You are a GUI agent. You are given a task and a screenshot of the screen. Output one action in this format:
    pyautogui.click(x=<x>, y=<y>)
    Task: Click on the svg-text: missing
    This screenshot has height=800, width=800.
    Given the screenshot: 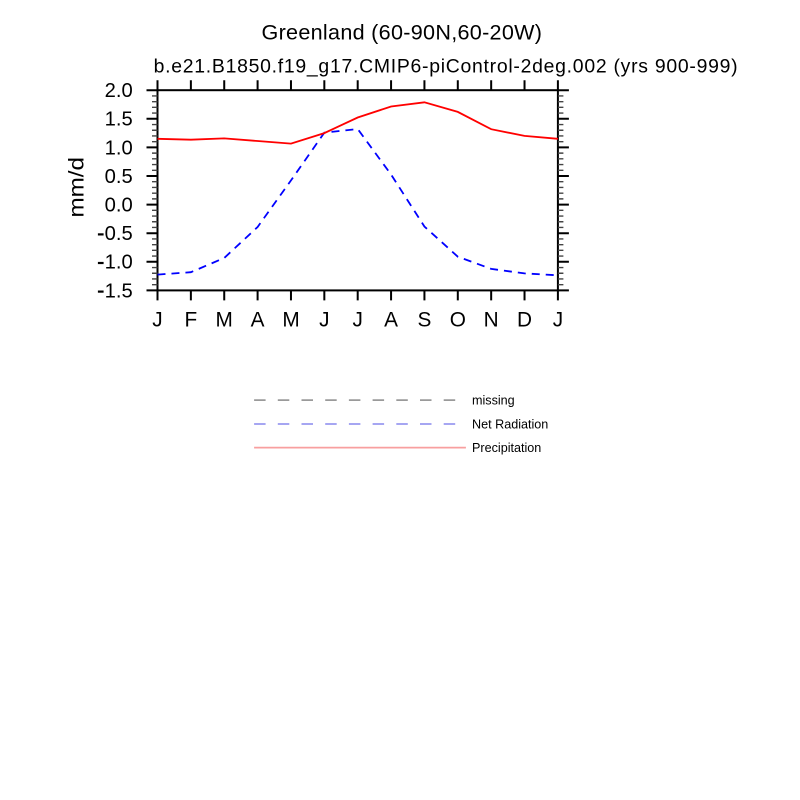 What is the action you would take?
    pyautogui.click(x=493, y=401)
    